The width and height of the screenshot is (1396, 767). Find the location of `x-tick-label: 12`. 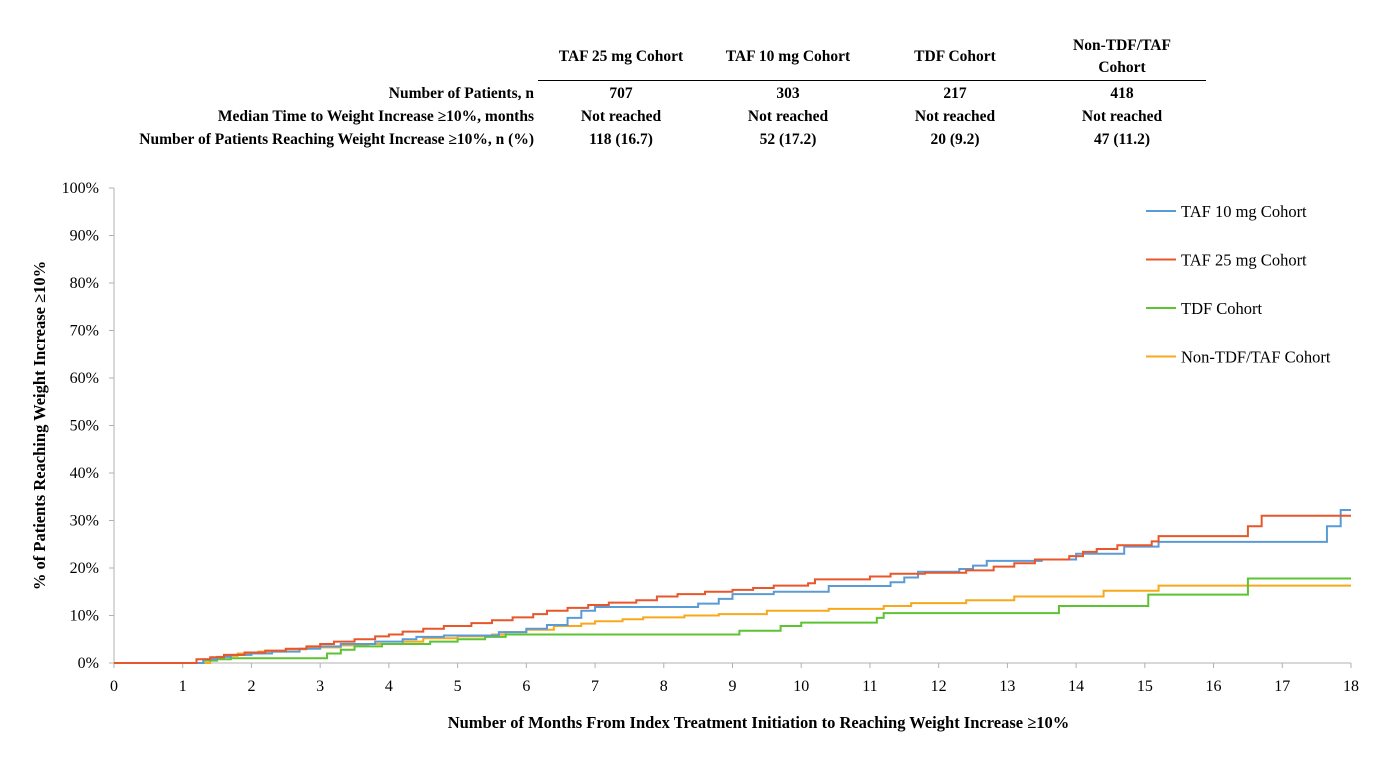

x-tick-label: 12 is located at coordinates (939, 686).